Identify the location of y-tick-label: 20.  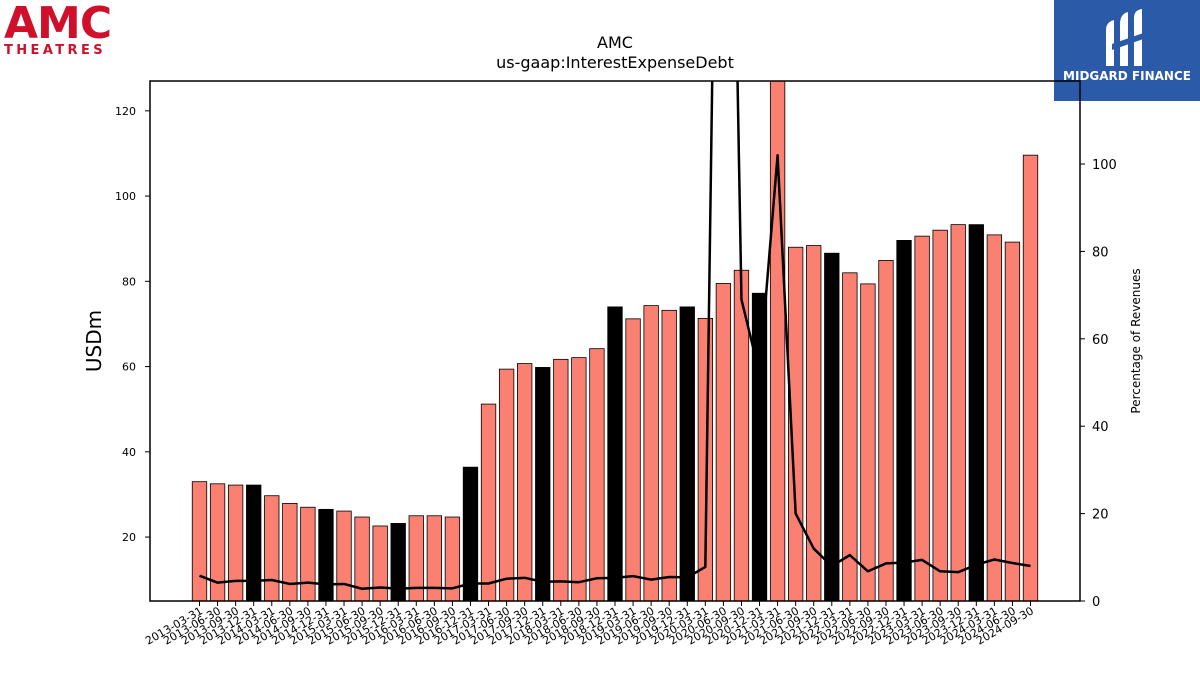
(129, 537).